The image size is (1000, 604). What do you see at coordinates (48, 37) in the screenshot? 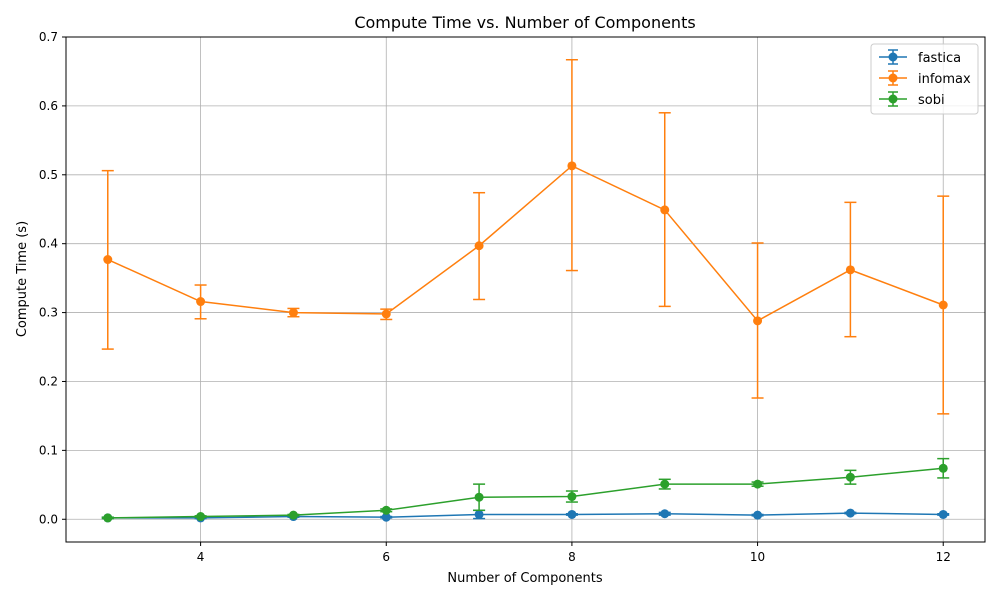
I see `y-tick-label: 0.7` at bounding box center [48, 37].